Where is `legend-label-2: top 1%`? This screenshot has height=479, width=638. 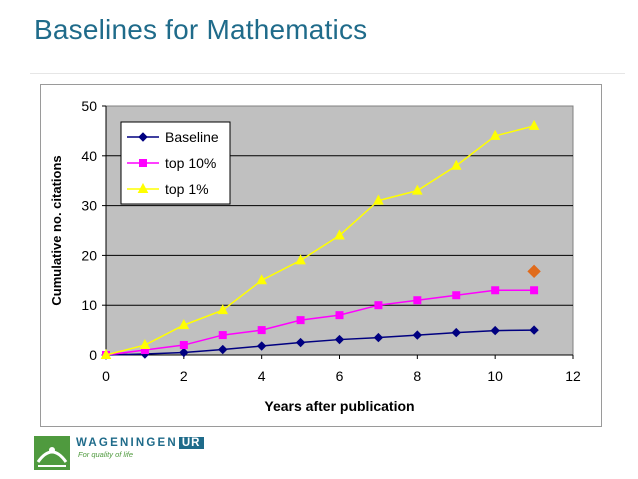
legend-label-2: top 1% is located at coordinates (187, 189).